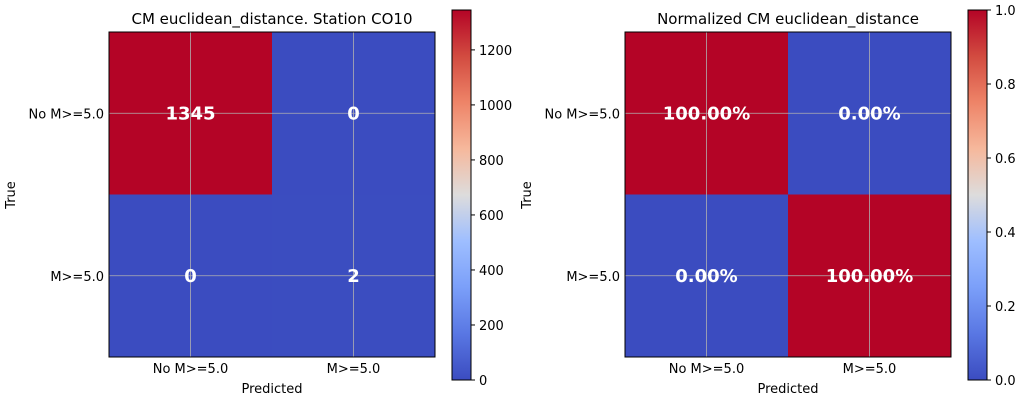 This screenshot has height=400, width=1017. Describe the element at coordinates (1005, 159) in the screenshot. I see `colorbar-tick-label: 0.6` at that location.